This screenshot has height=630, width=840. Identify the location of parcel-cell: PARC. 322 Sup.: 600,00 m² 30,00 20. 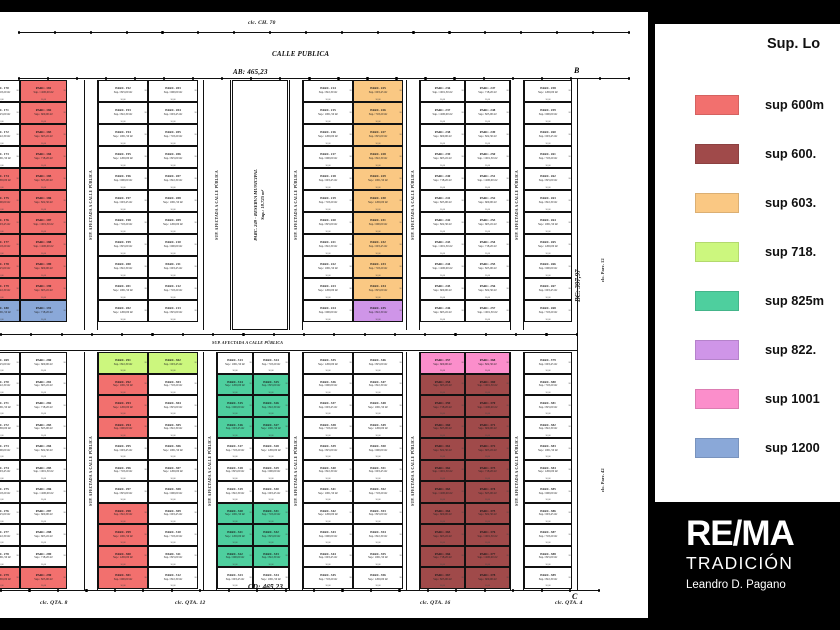
(235, 556).